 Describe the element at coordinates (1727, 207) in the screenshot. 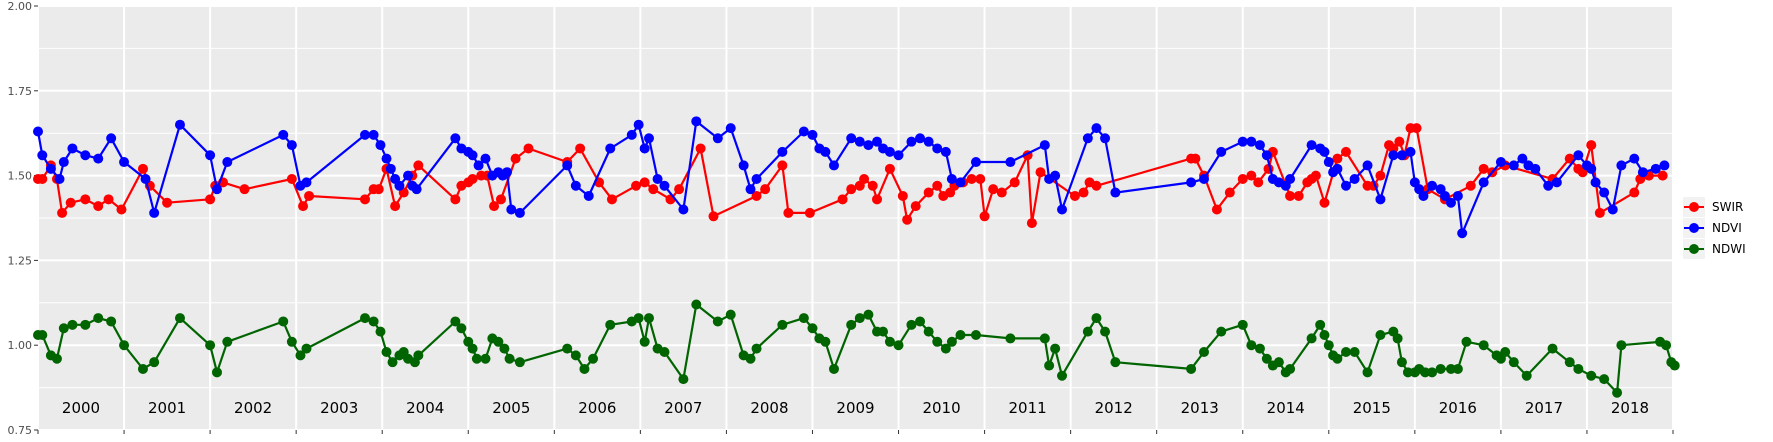

I see `legend-label-swir: SWIR` at that location.